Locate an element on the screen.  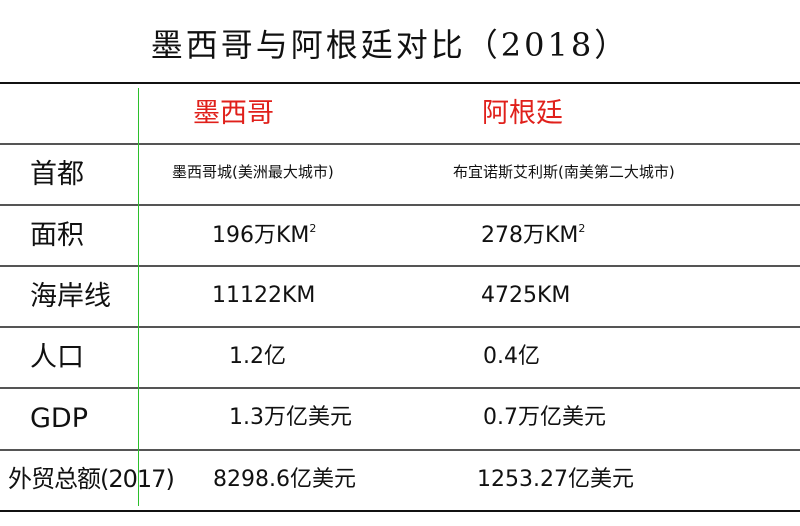
argentina-value: 1253.27亿美元 is located at coordinates (555, 479).